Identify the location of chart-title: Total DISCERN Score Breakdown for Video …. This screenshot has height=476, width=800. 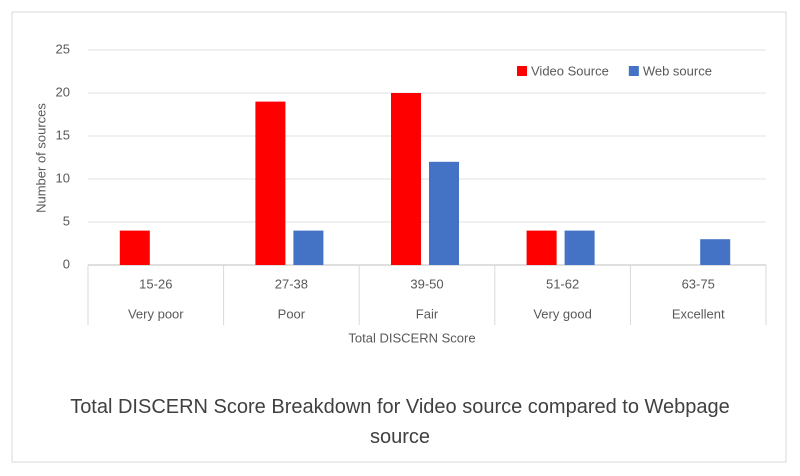
(400, 422).